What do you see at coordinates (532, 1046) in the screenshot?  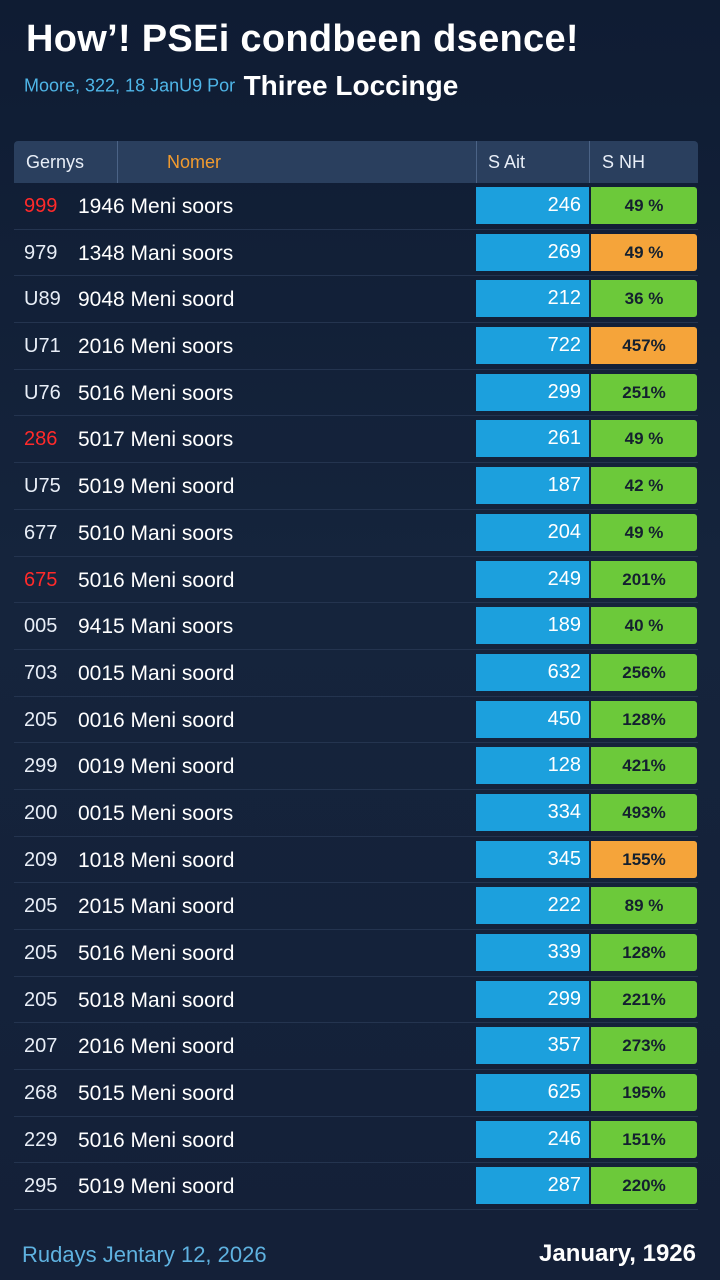 I see `row-amount-cell: 357` at bounding box center [532, 1046].